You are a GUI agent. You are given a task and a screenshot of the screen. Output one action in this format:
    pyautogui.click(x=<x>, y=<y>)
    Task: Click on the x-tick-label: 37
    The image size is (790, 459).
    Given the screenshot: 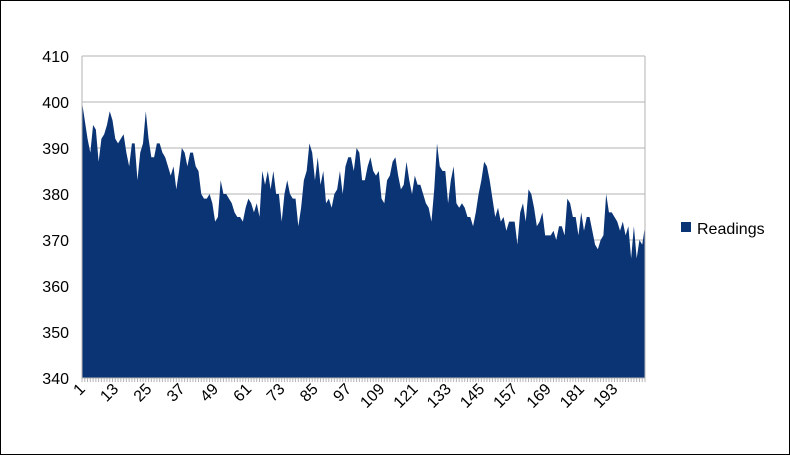 What is the action you would take?
    pyautogui.click(x=176, y=393)
    